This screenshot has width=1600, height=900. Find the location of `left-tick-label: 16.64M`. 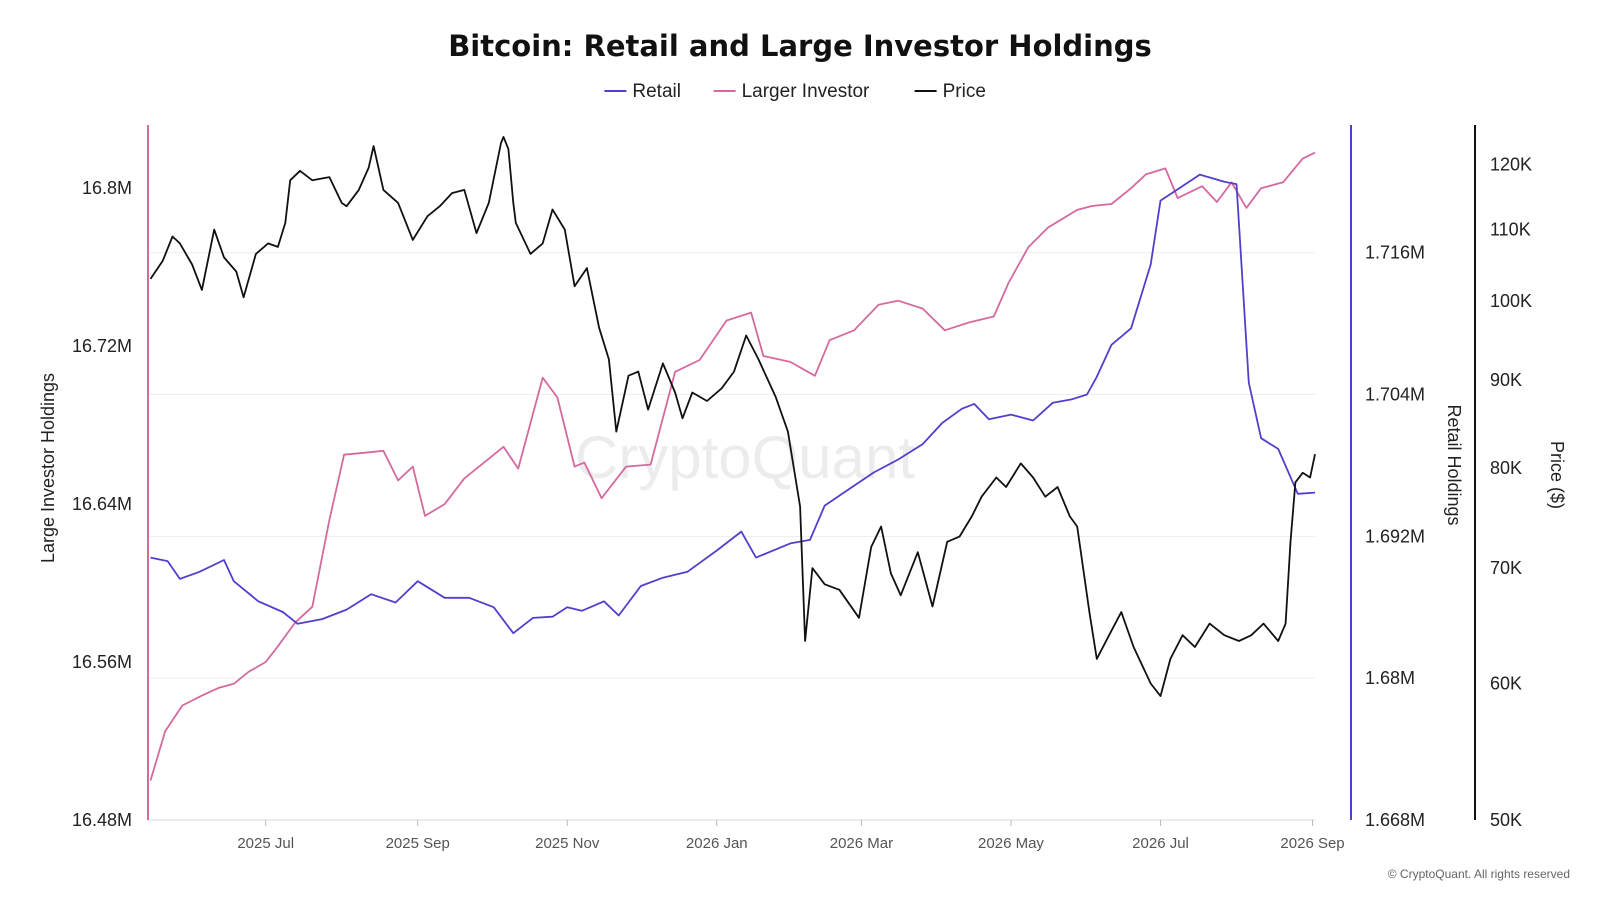

left-tick-label: 16.64M is located at coordinates (102, 504).